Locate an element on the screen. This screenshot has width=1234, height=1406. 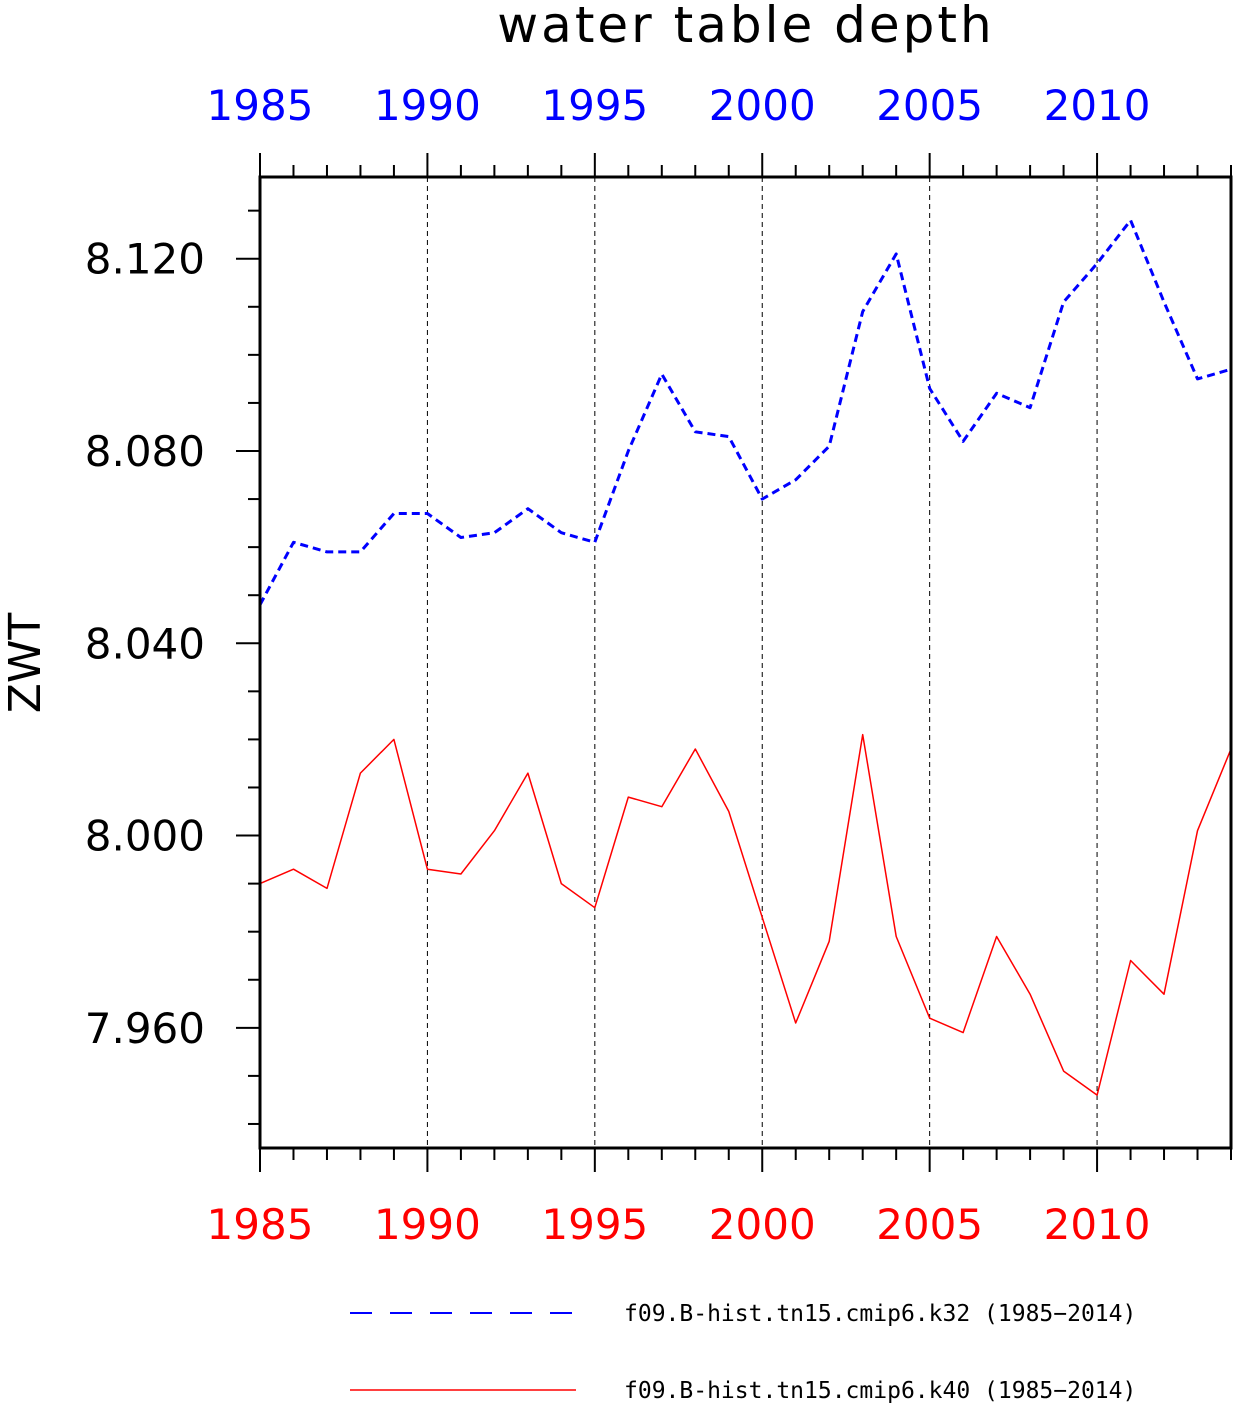
legend-label-1: f09.B-hist.tn15.cmip6.k32 (1985−2014) is located at coordinates (880, 1314).